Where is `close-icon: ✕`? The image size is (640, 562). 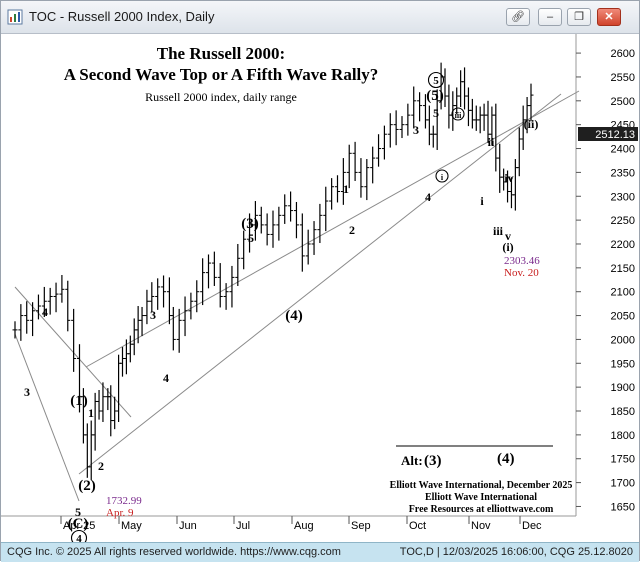
close-icon: ✕ is located at coordinates (609, 17).